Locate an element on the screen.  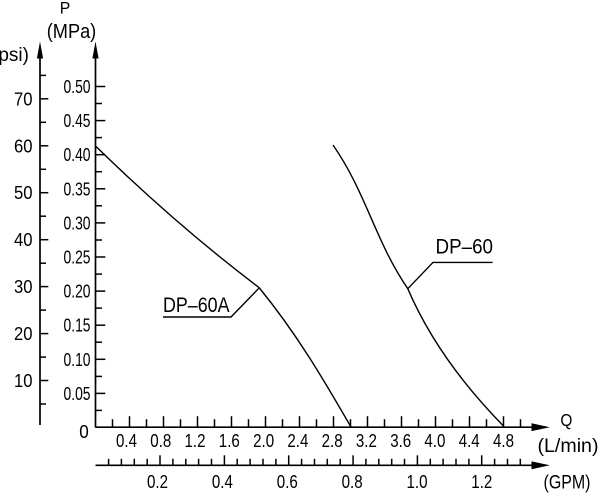
svg-text: 70 is located at coordinates (23, 99).